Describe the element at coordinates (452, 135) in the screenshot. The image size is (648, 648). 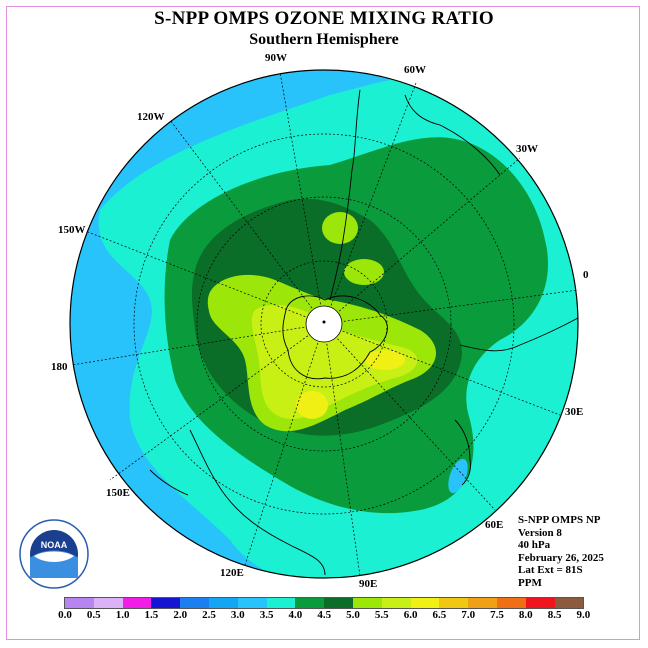
I see `south-america-east` at that location.